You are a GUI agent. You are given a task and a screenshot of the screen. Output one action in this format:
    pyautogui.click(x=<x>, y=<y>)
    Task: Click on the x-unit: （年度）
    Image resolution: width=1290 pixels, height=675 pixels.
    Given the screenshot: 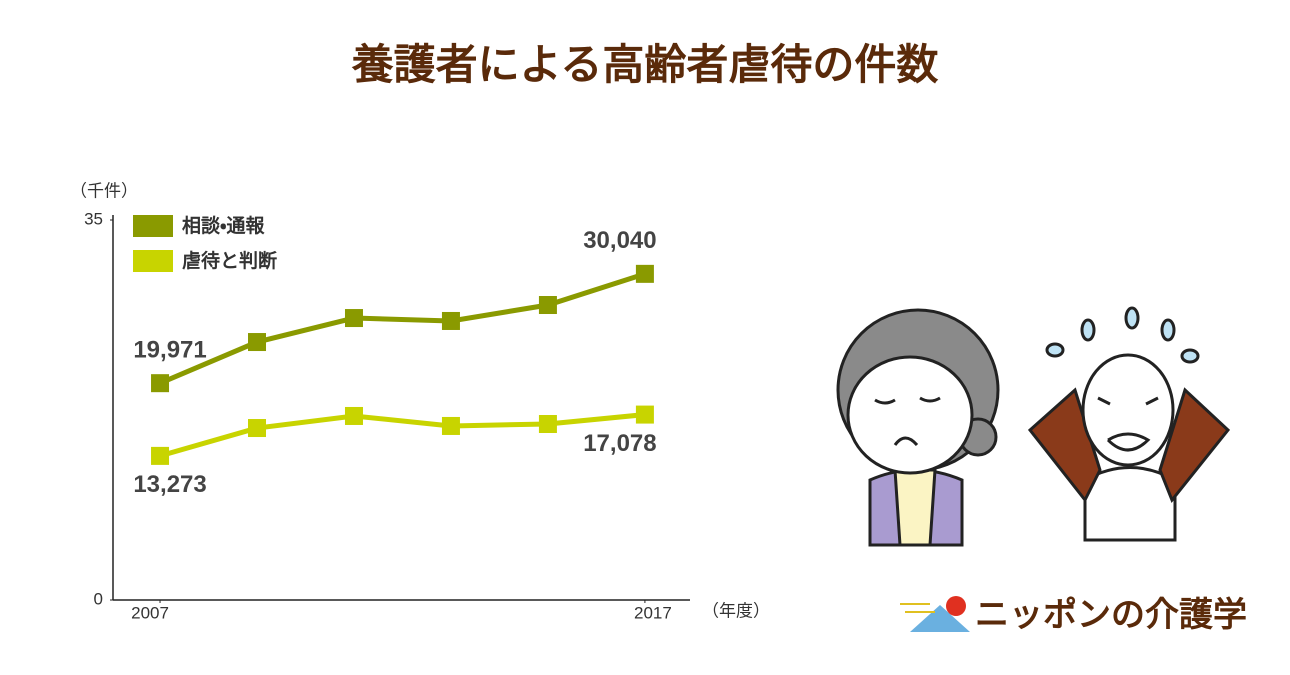 What is the action you would take?
    pyautogui.click(x=736, y=610)
    